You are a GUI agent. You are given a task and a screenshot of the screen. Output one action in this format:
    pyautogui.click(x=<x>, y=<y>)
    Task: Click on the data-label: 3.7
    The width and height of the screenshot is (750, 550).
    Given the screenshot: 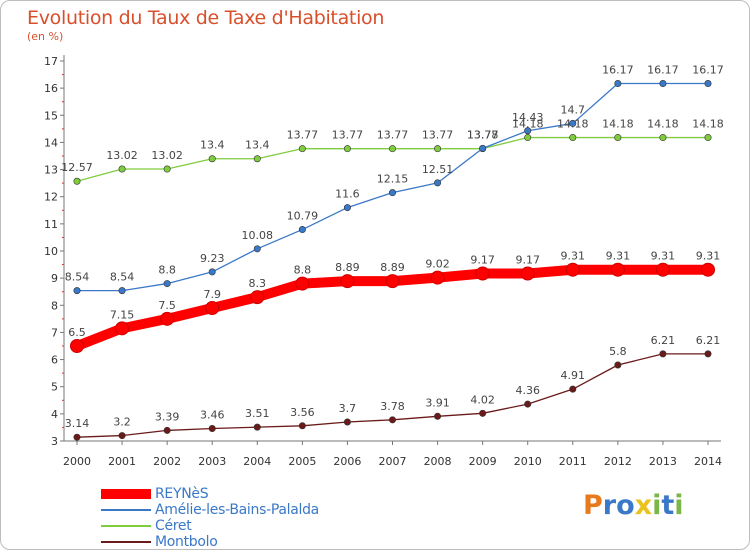 What is the action you would take?
    pyautogui.click(x=348, y=408)
    